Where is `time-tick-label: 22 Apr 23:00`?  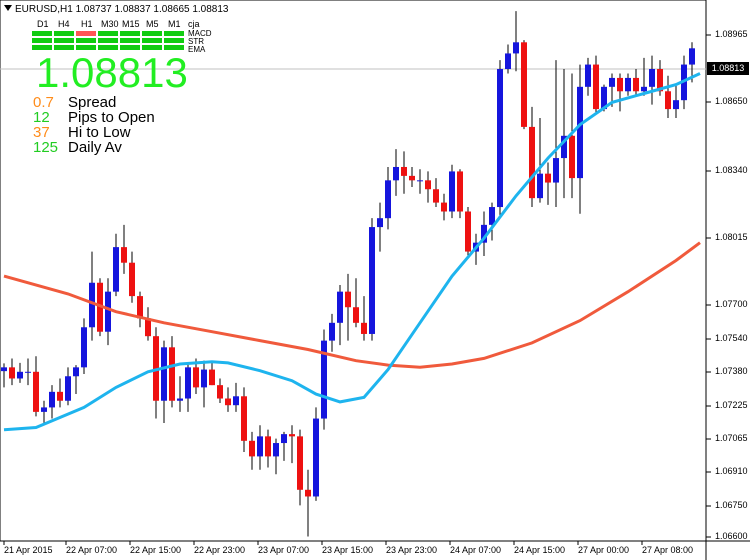 time-tick-label: 22 Apr 23:00 is located at coordinates (220, 550).